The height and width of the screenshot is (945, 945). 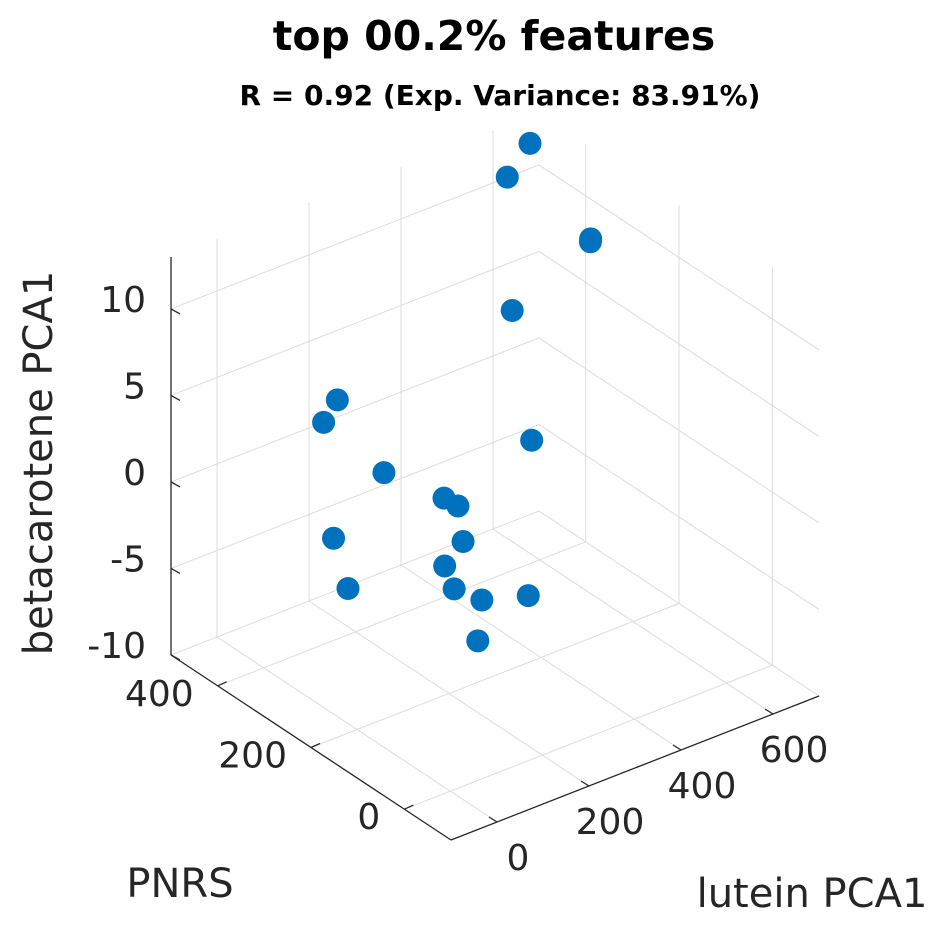 I want to click on z-tick-label: 10, so click(x=123, y=300).